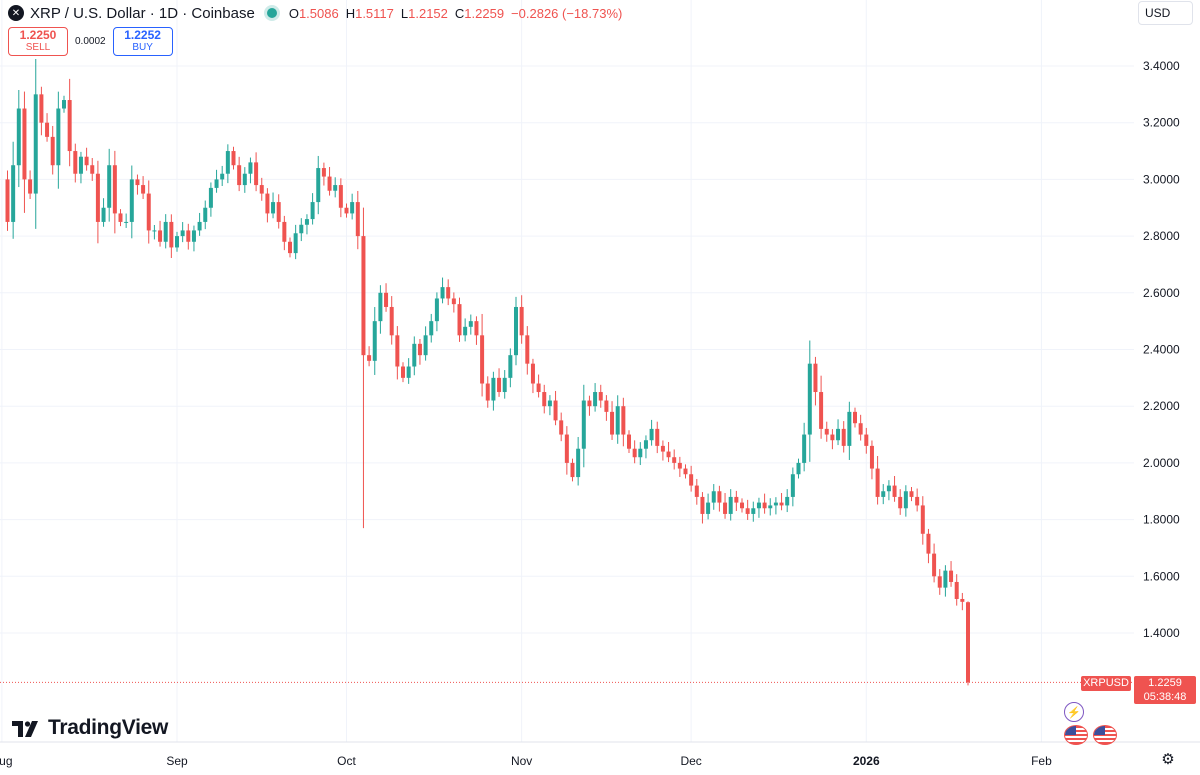  I want to click on x-tick-label: Oct, so click(346, 761).